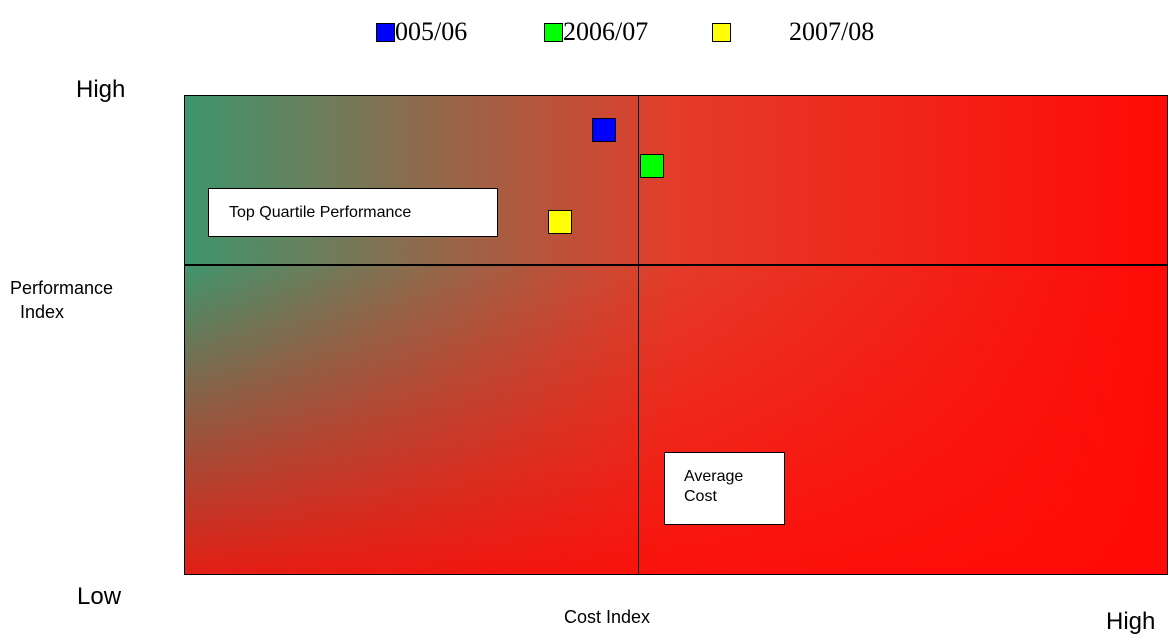 This screenshot has height=636, width=1168. Describe the element at coordinates (607, 617) in the screenshot. I see `x-axis-title: Cost Index` at that location.